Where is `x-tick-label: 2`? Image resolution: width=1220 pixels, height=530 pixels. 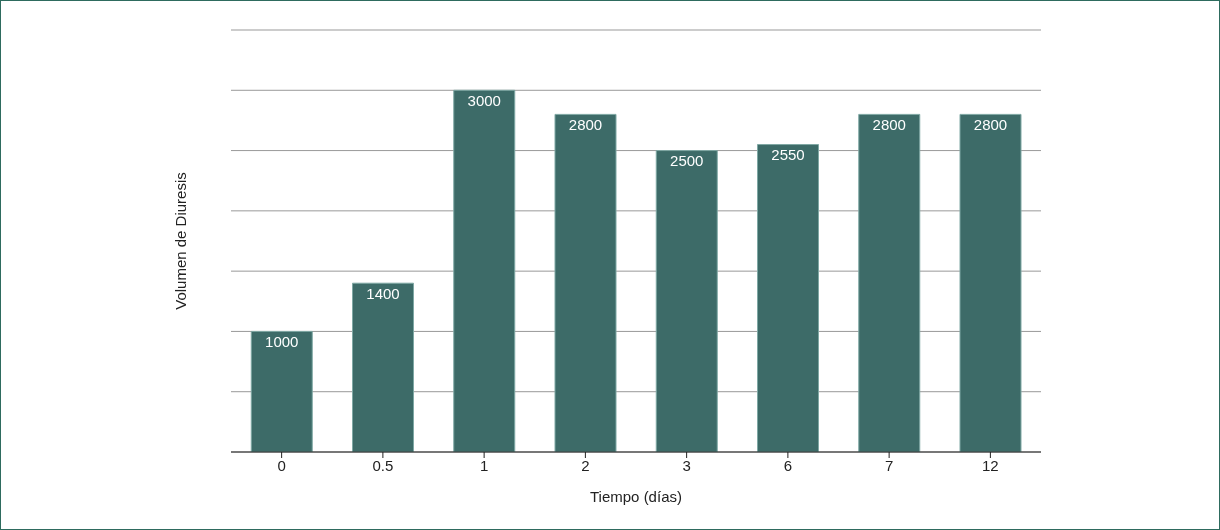
x-tick-label: 2 is located at coordinates (585, 465).